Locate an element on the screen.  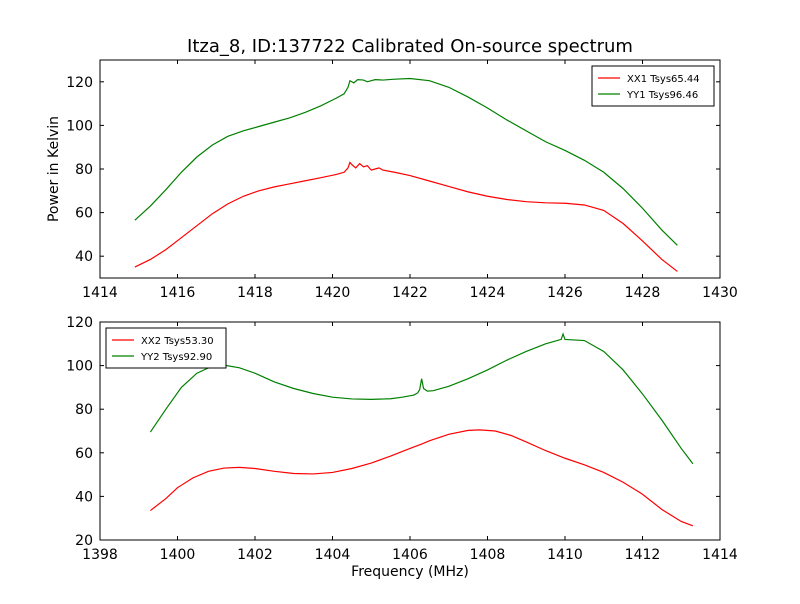
top-series-line-xx1 is located at coordinates (406, 216).